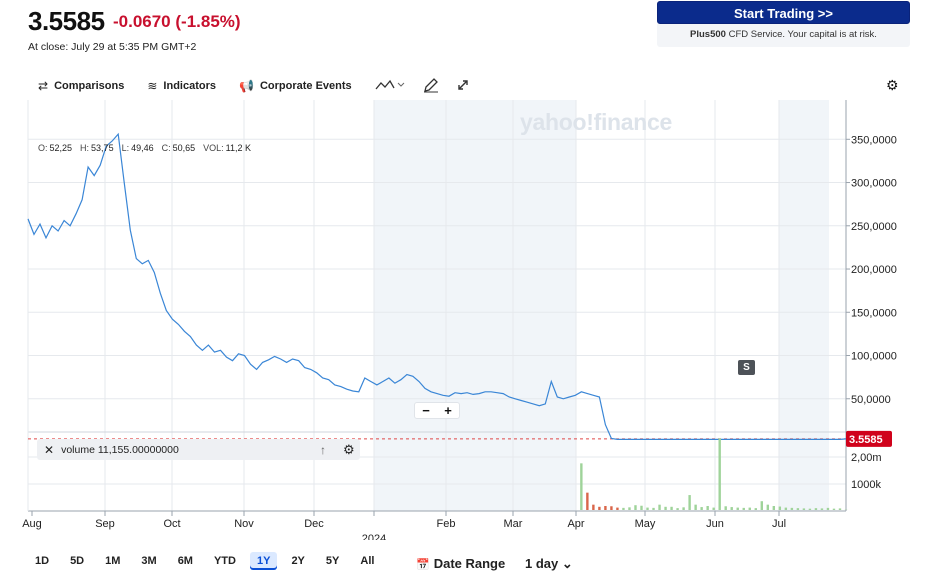 This screenshot has width=926, height=577. Describe the element at coordinates (113, 561) in the screenshot. I see `range-button-1m: 1M` at that location.